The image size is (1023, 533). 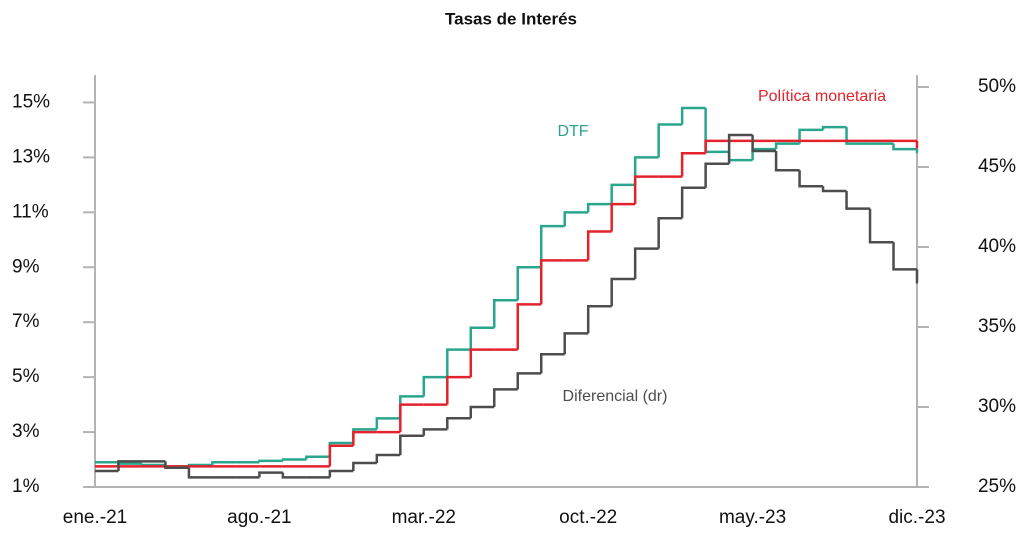 What do you see at coordinates (997, 326) in the screenshot?
I see `y2-tick-label: 35%` at bounding box center [997, 326].